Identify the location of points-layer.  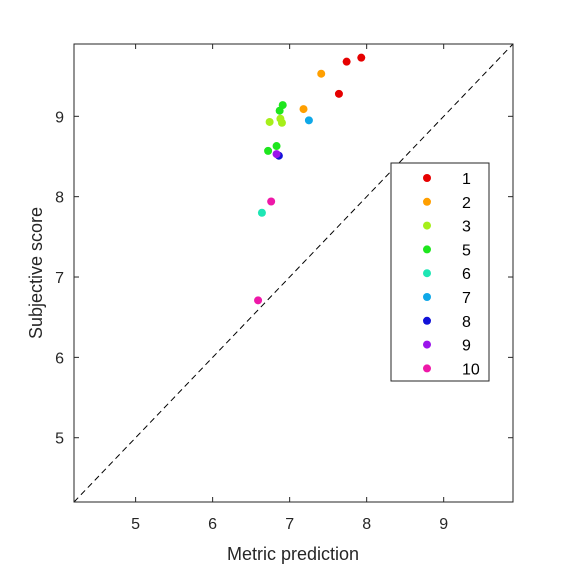
(310, 179).